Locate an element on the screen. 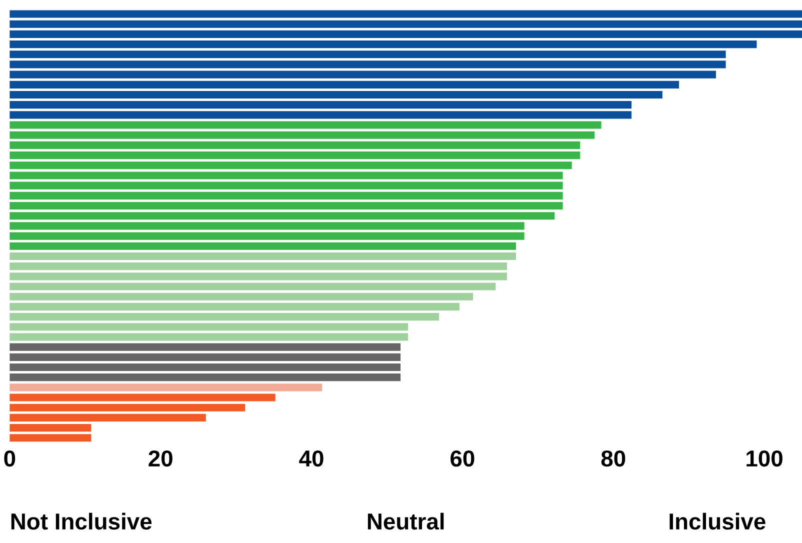 The width and height of the screenshot is (802, 543). text: Neutral is located at coordinates (406, 521).